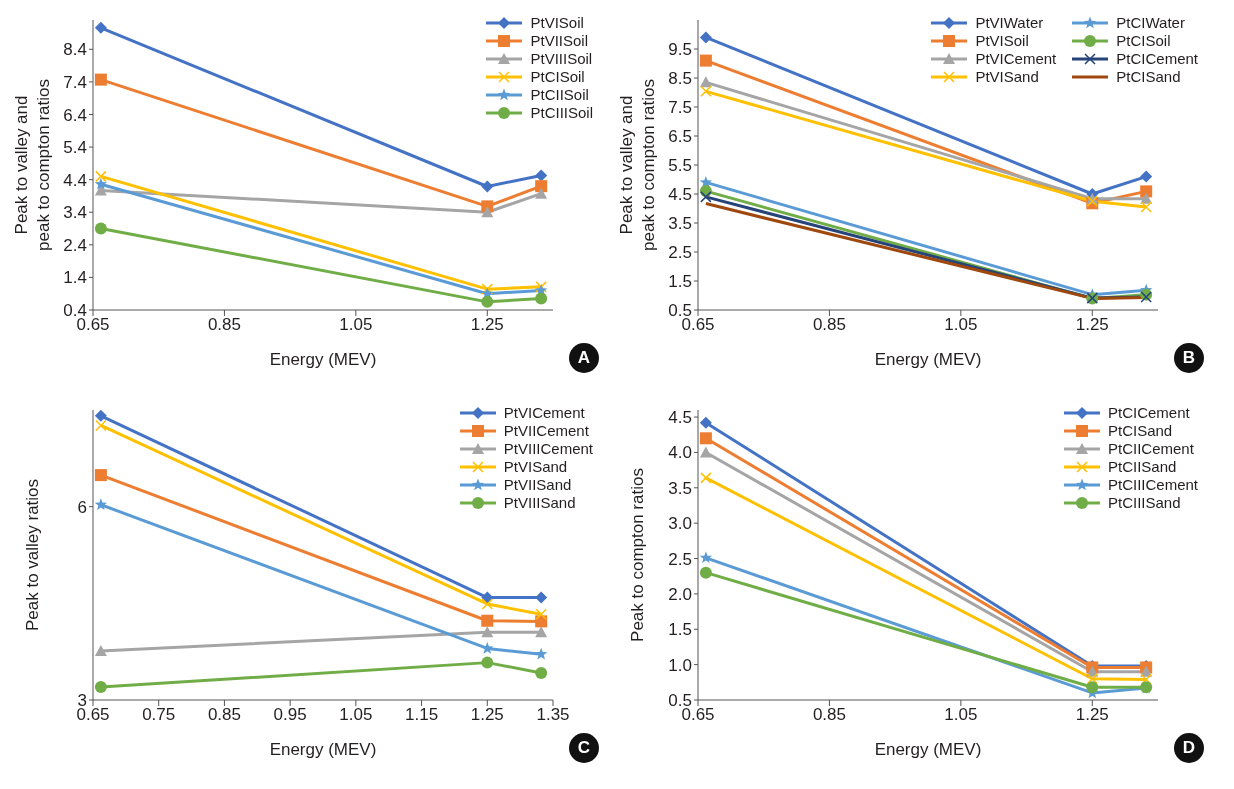 The width and height of the screenshot is (1234, 789). I want to click on y-tick-label: 6.5, so click(680, 137).